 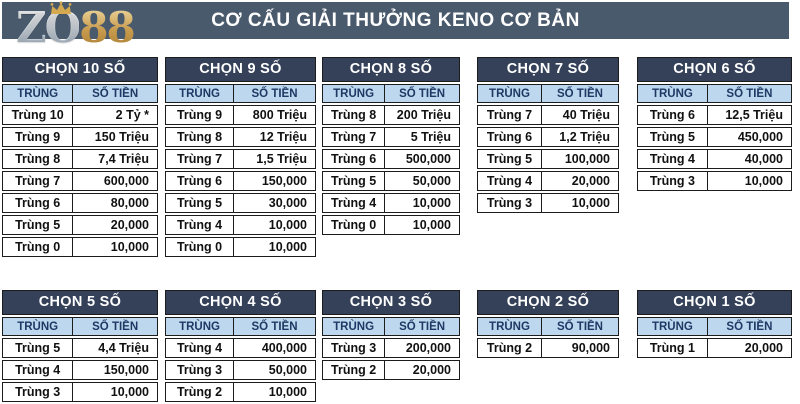 I want to click on table-row: Trùng 6 1,2 Triệu, so click(x=548, y=137).